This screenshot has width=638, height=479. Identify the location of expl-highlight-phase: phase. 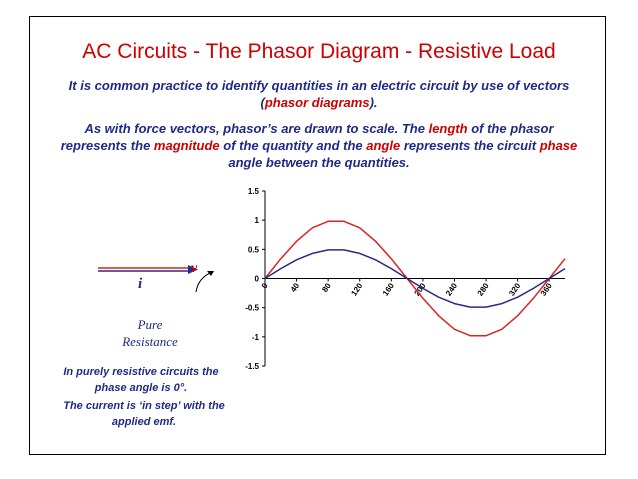
(558, 145).